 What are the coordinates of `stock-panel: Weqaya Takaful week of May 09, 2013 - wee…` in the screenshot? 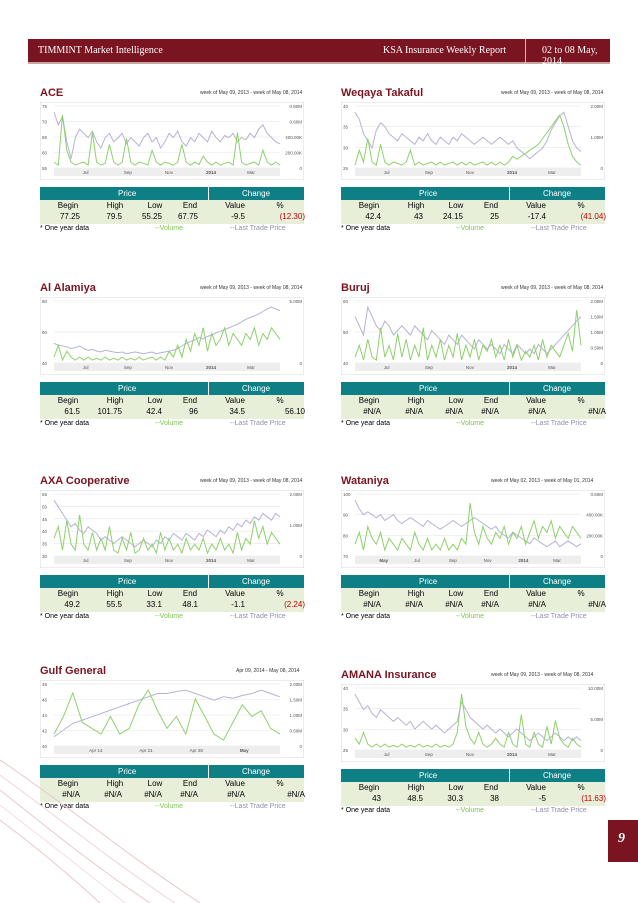 It's located at (473, 162).